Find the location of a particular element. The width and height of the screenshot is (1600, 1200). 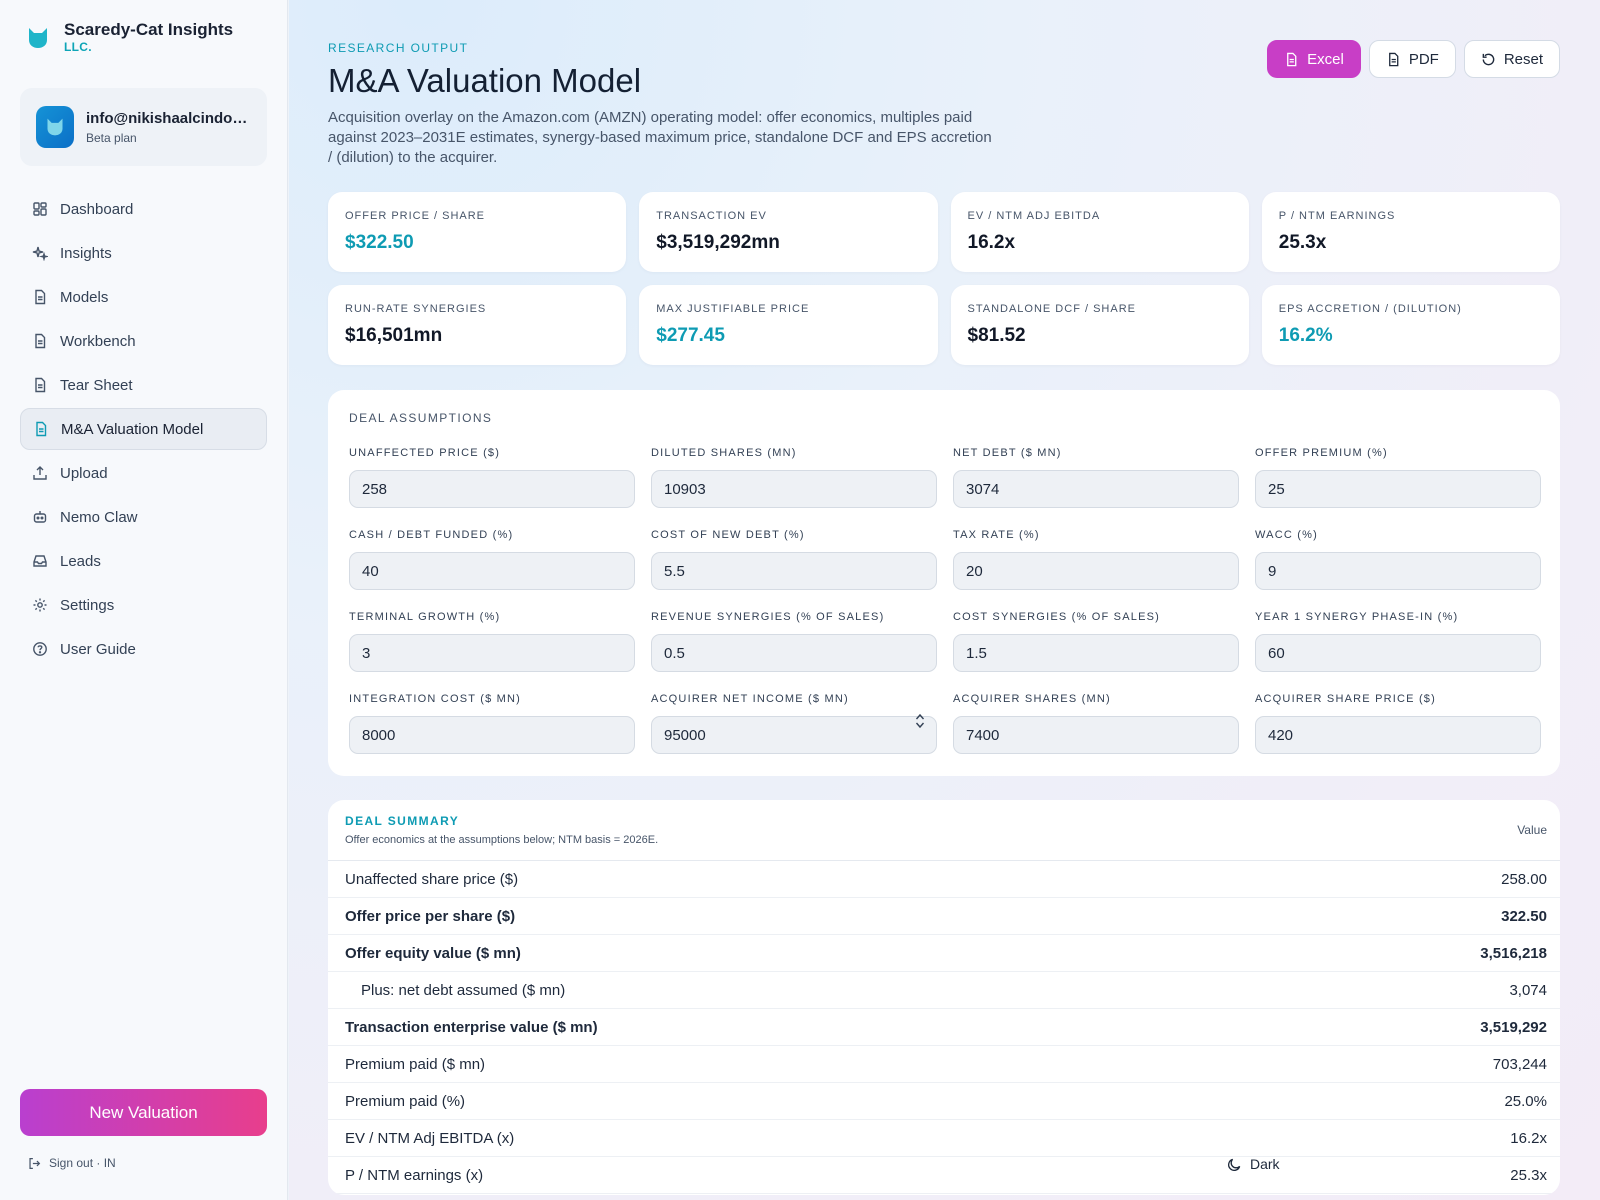

integration-cost-input is located at coordinates (492, 735).